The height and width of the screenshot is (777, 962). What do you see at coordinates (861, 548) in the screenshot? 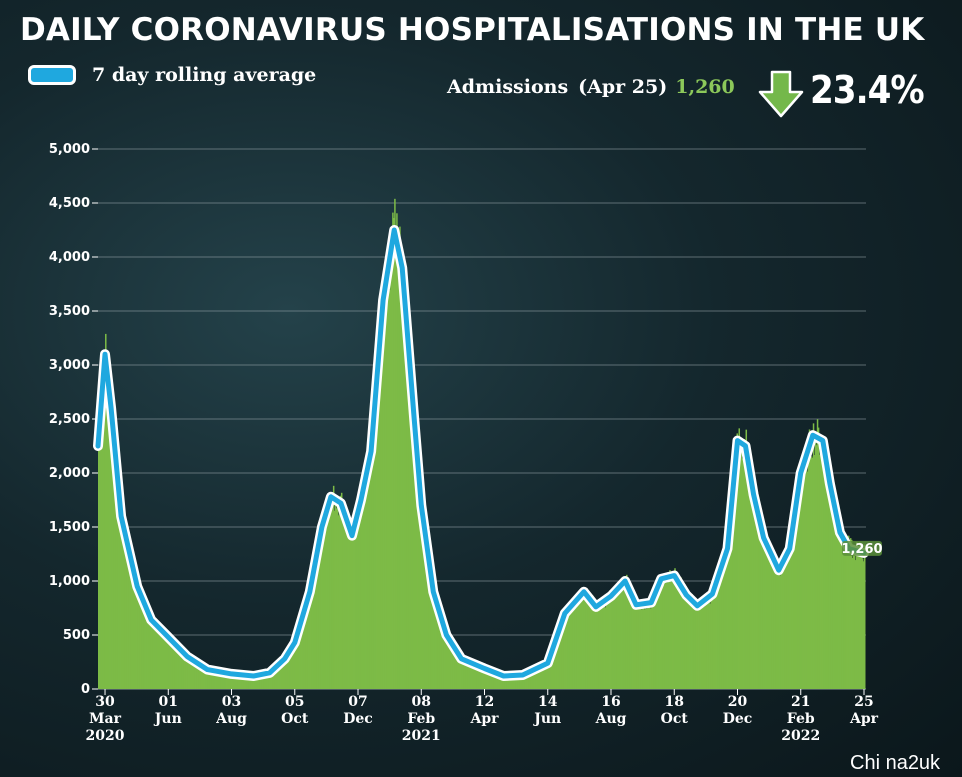
I see `end-label-bg` at bounding box center [861, 548].